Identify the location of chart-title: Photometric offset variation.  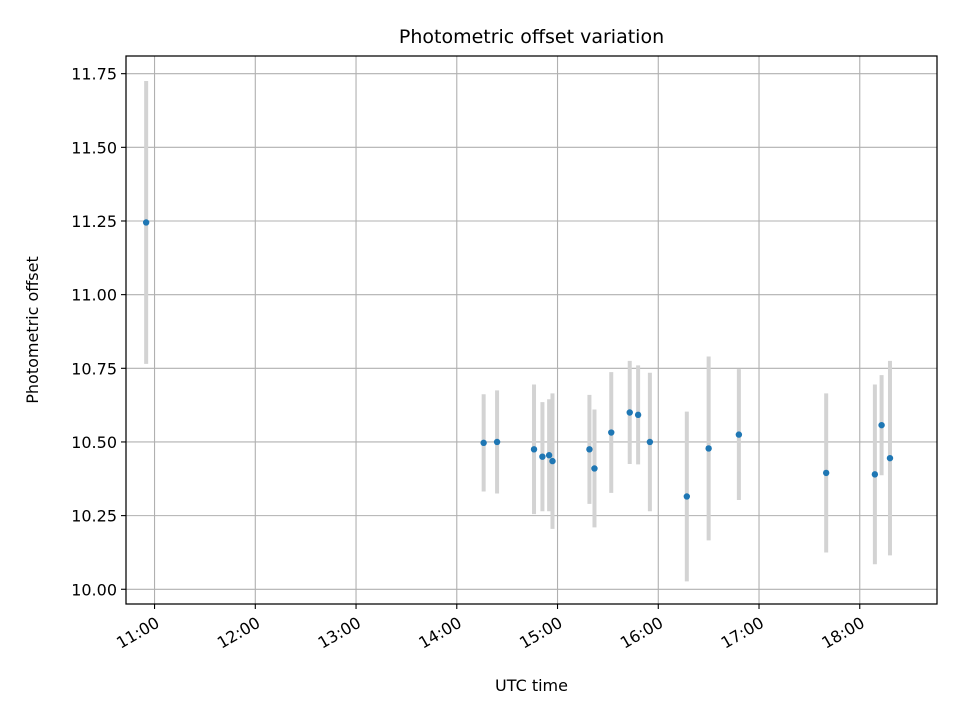
(531, 37).